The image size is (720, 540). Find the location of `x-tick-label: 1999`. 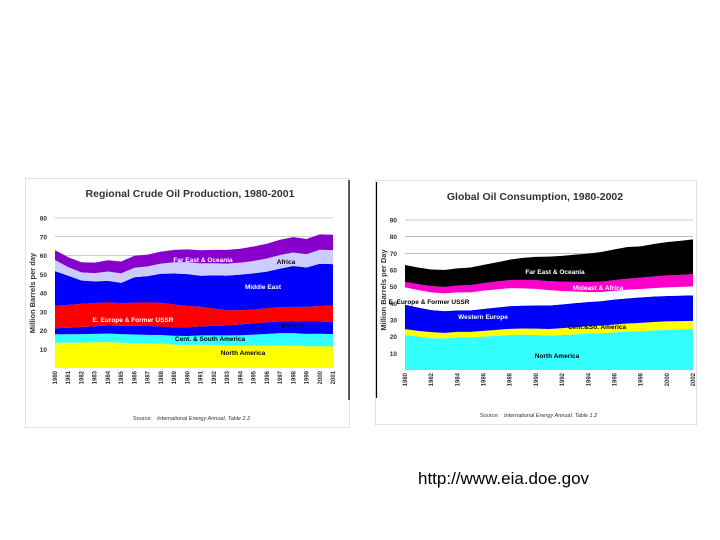

x-tick-label: 1999 is located at coordinates (308, 377).